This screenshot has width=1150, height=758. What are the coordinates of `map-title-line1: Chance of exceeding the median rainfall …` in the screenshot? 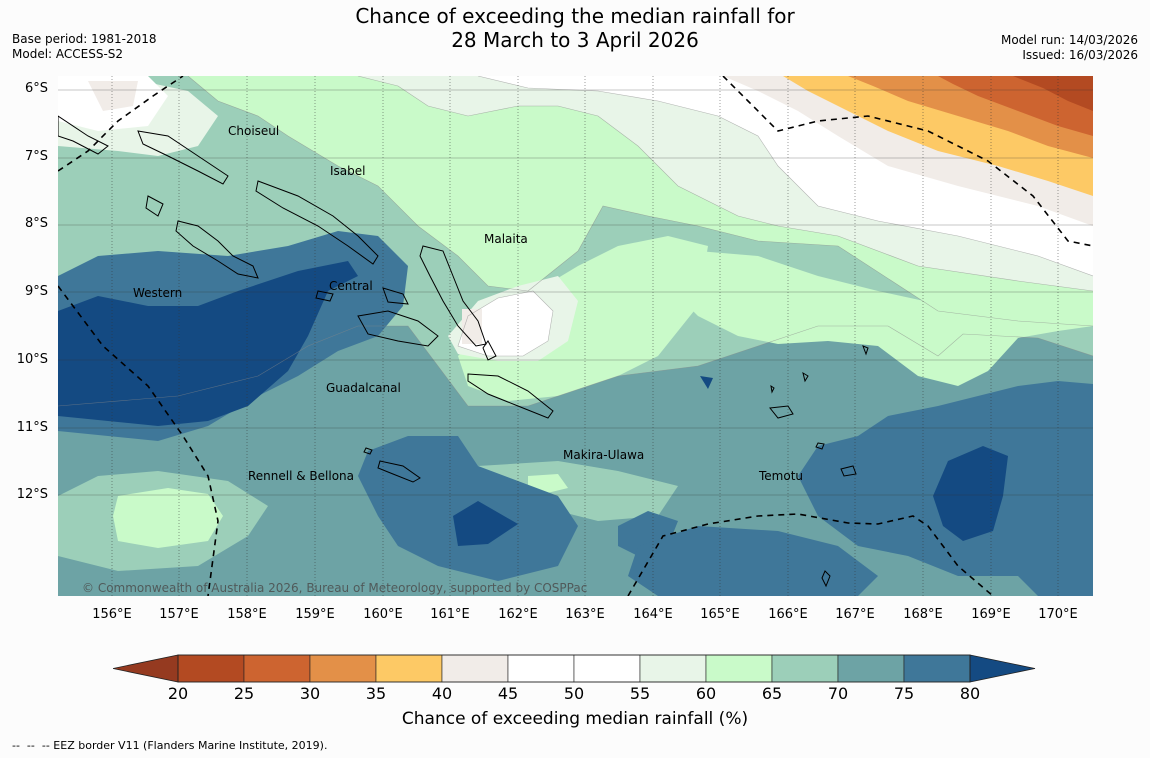 It's located at (575, 16).